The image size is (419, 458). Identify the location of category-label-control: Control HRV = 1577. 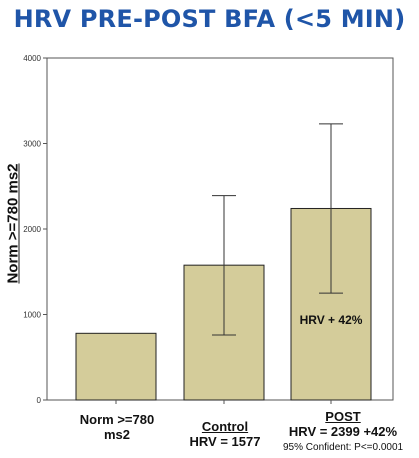
(225, 434).